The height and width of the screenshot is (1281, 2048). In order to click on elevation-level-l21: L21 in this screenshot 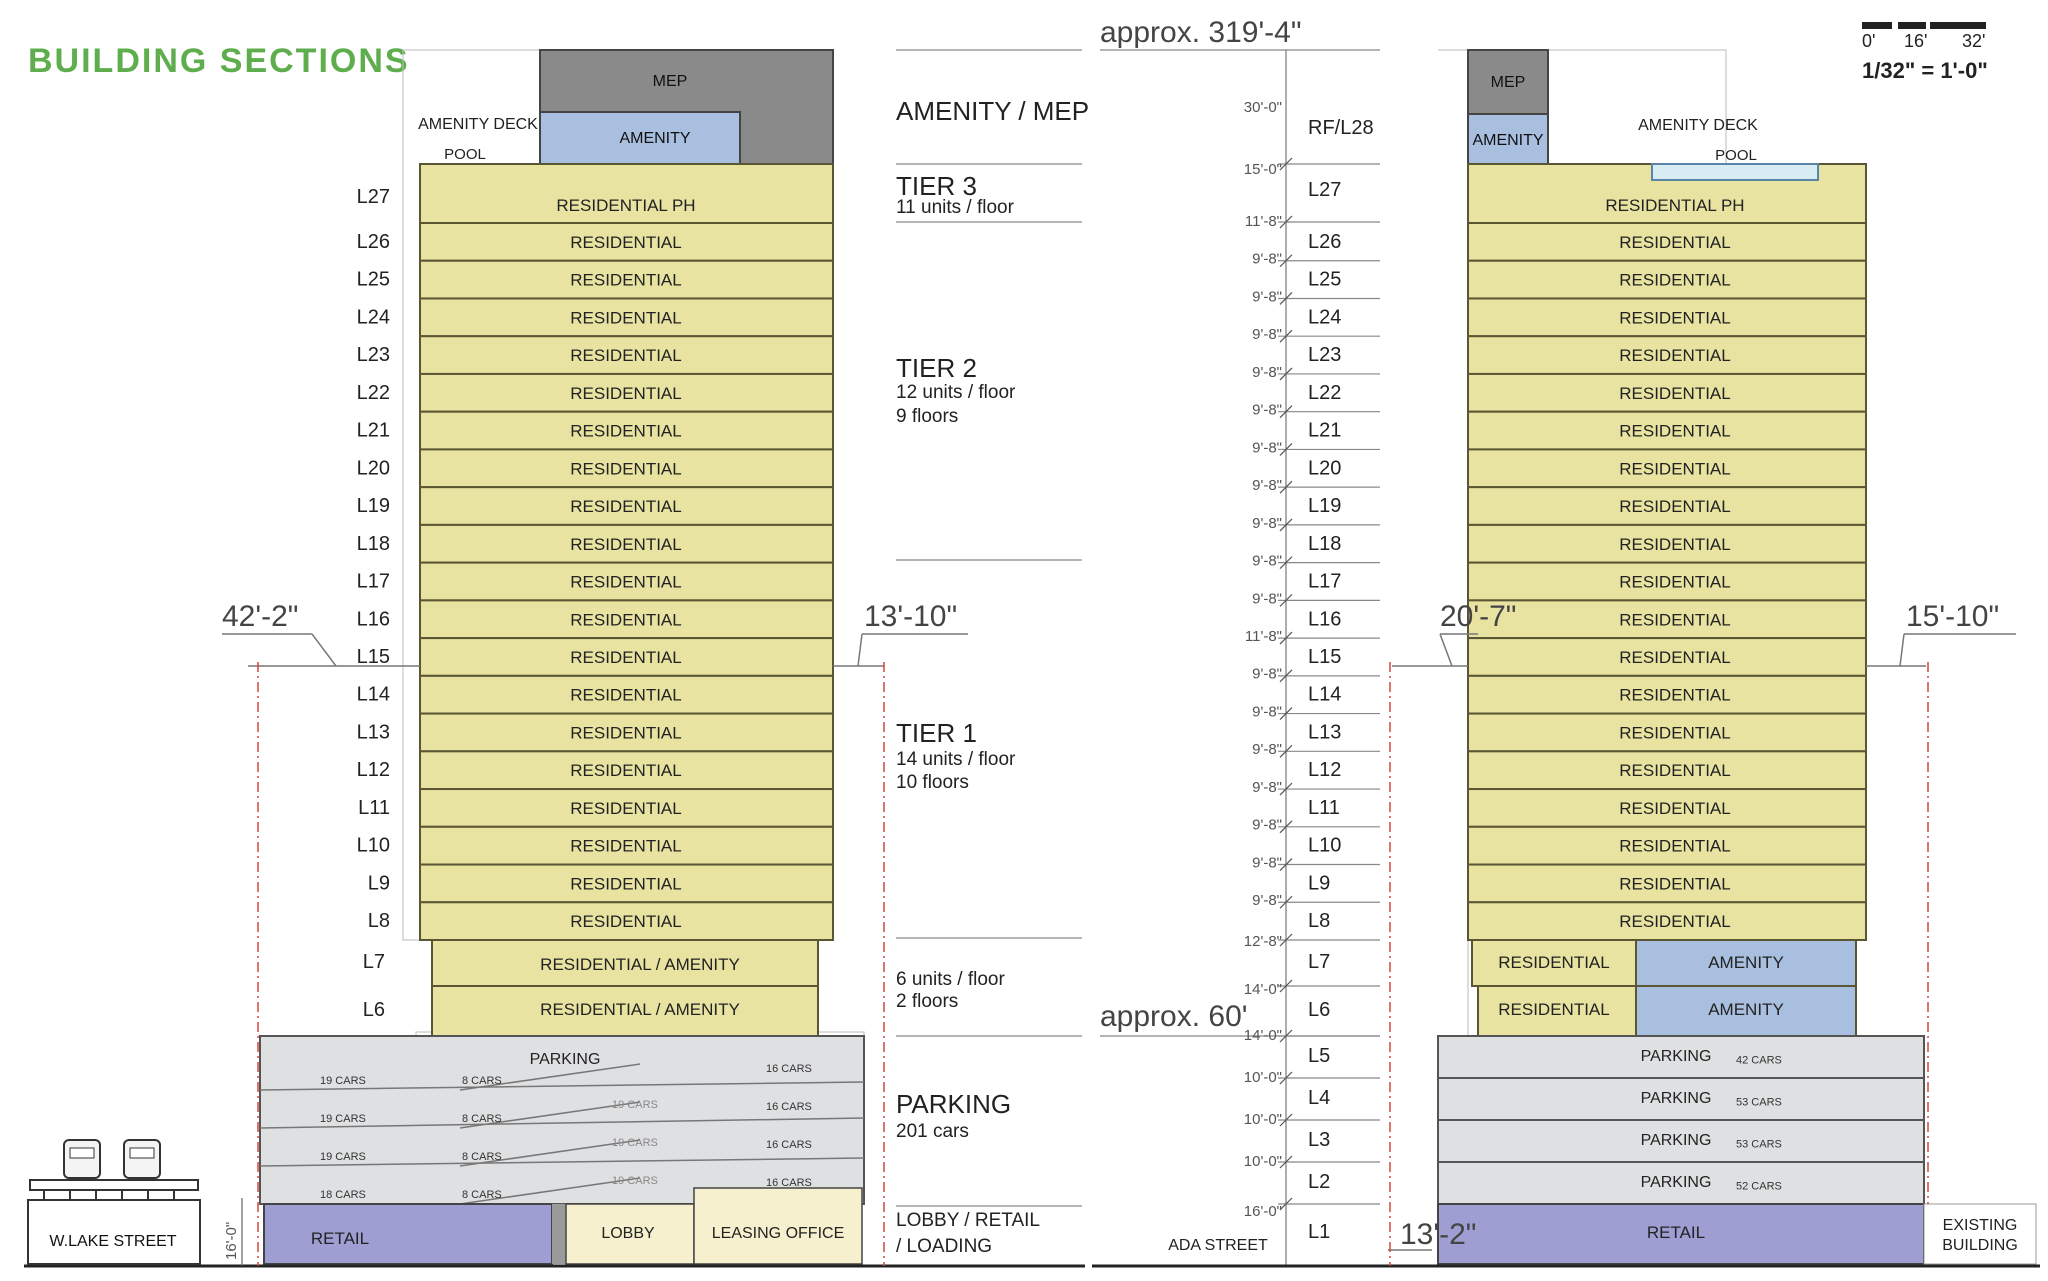, I will do `click(1324, 431)`.